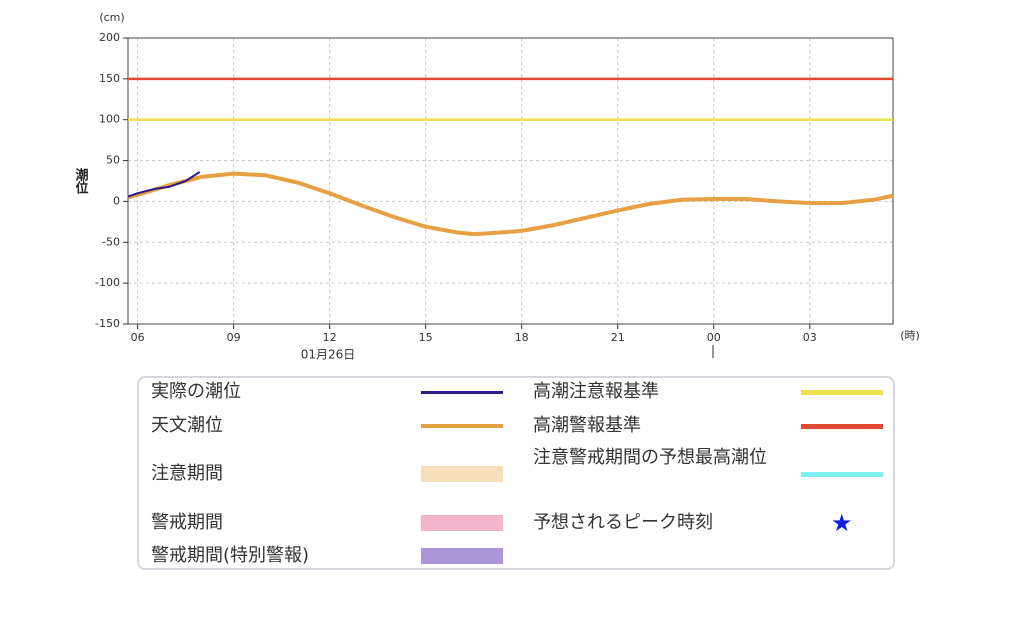 This screenshot has width=1024, height=619. I want to click on legend-label: 実際の潮位, so click(196, 391).